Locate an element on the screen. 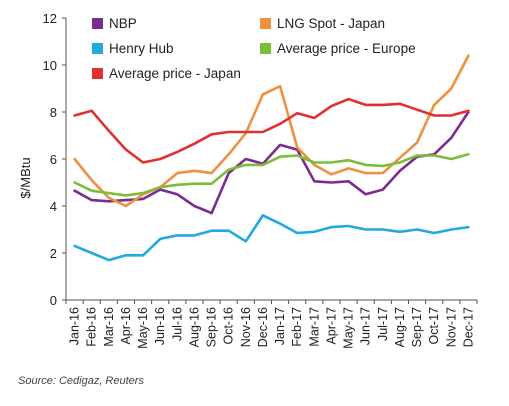 This screenshot has height=406, width=509. series-line-henry-hub is located at coordinates (271, 238).